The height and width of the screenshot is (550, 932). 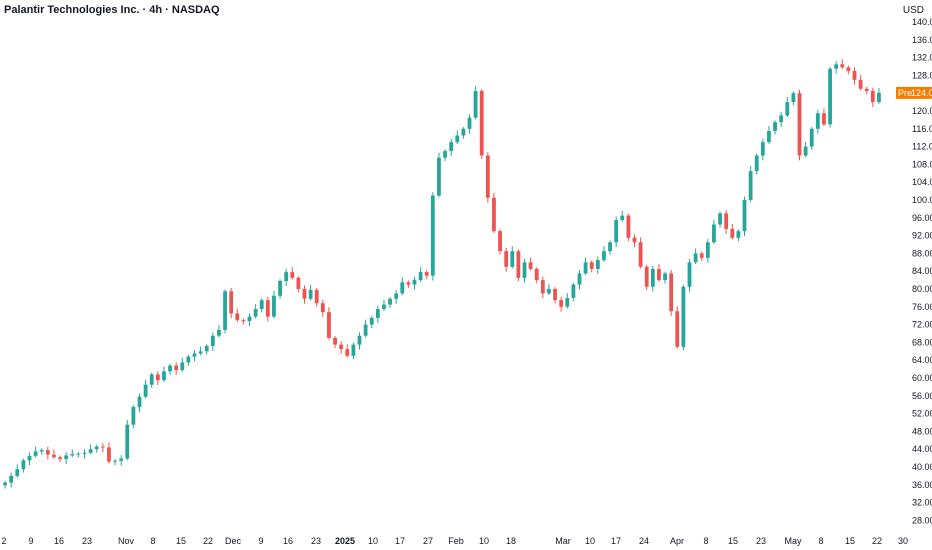 I want to click on price-tick-label: 120.00, so click(x=922, y=111).